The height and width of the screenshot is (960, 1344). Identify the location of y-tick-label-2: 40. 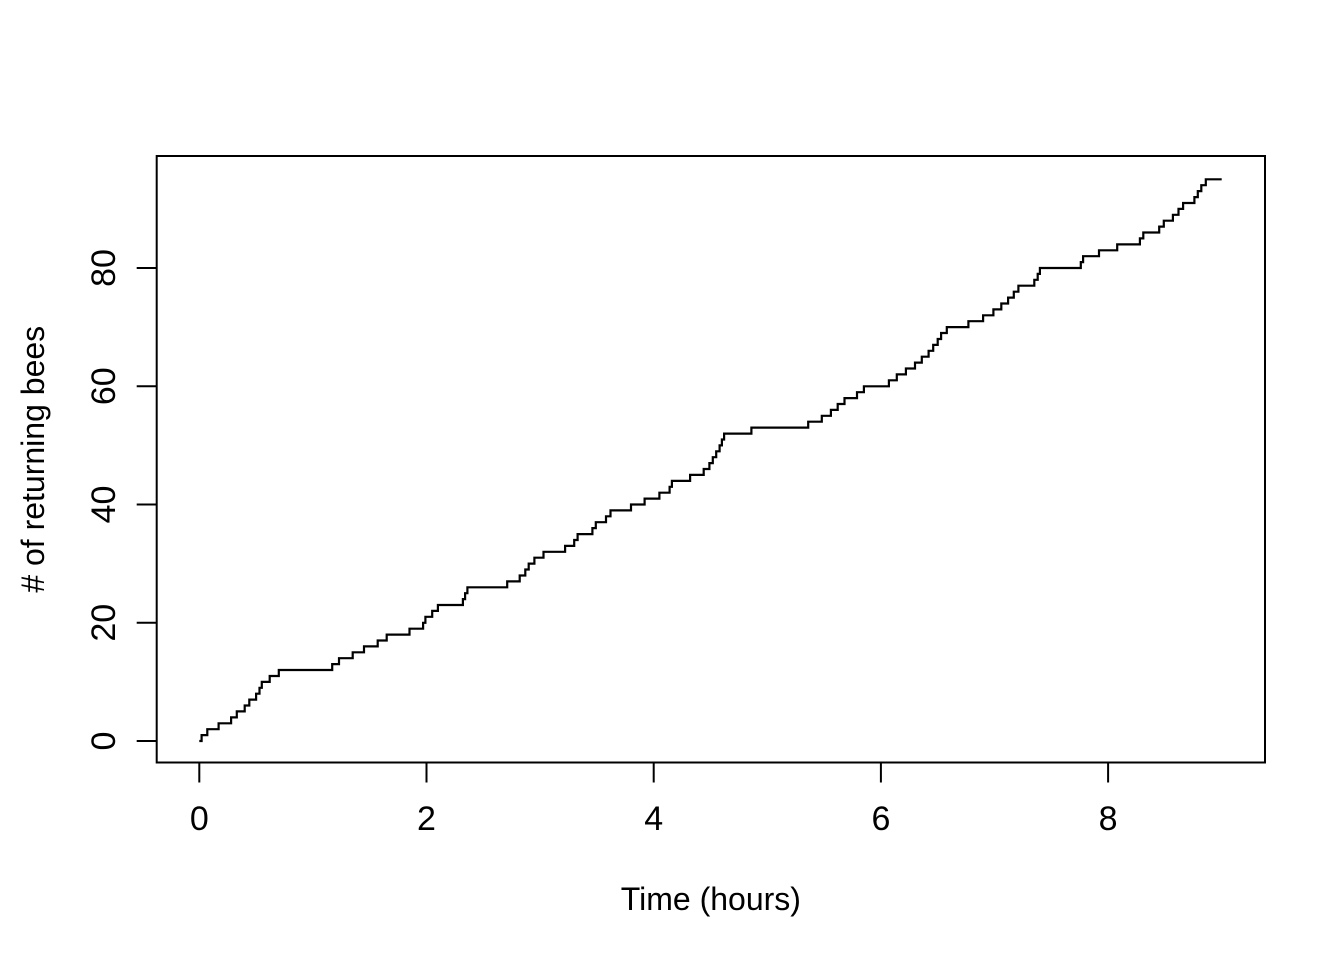
(104, 505).